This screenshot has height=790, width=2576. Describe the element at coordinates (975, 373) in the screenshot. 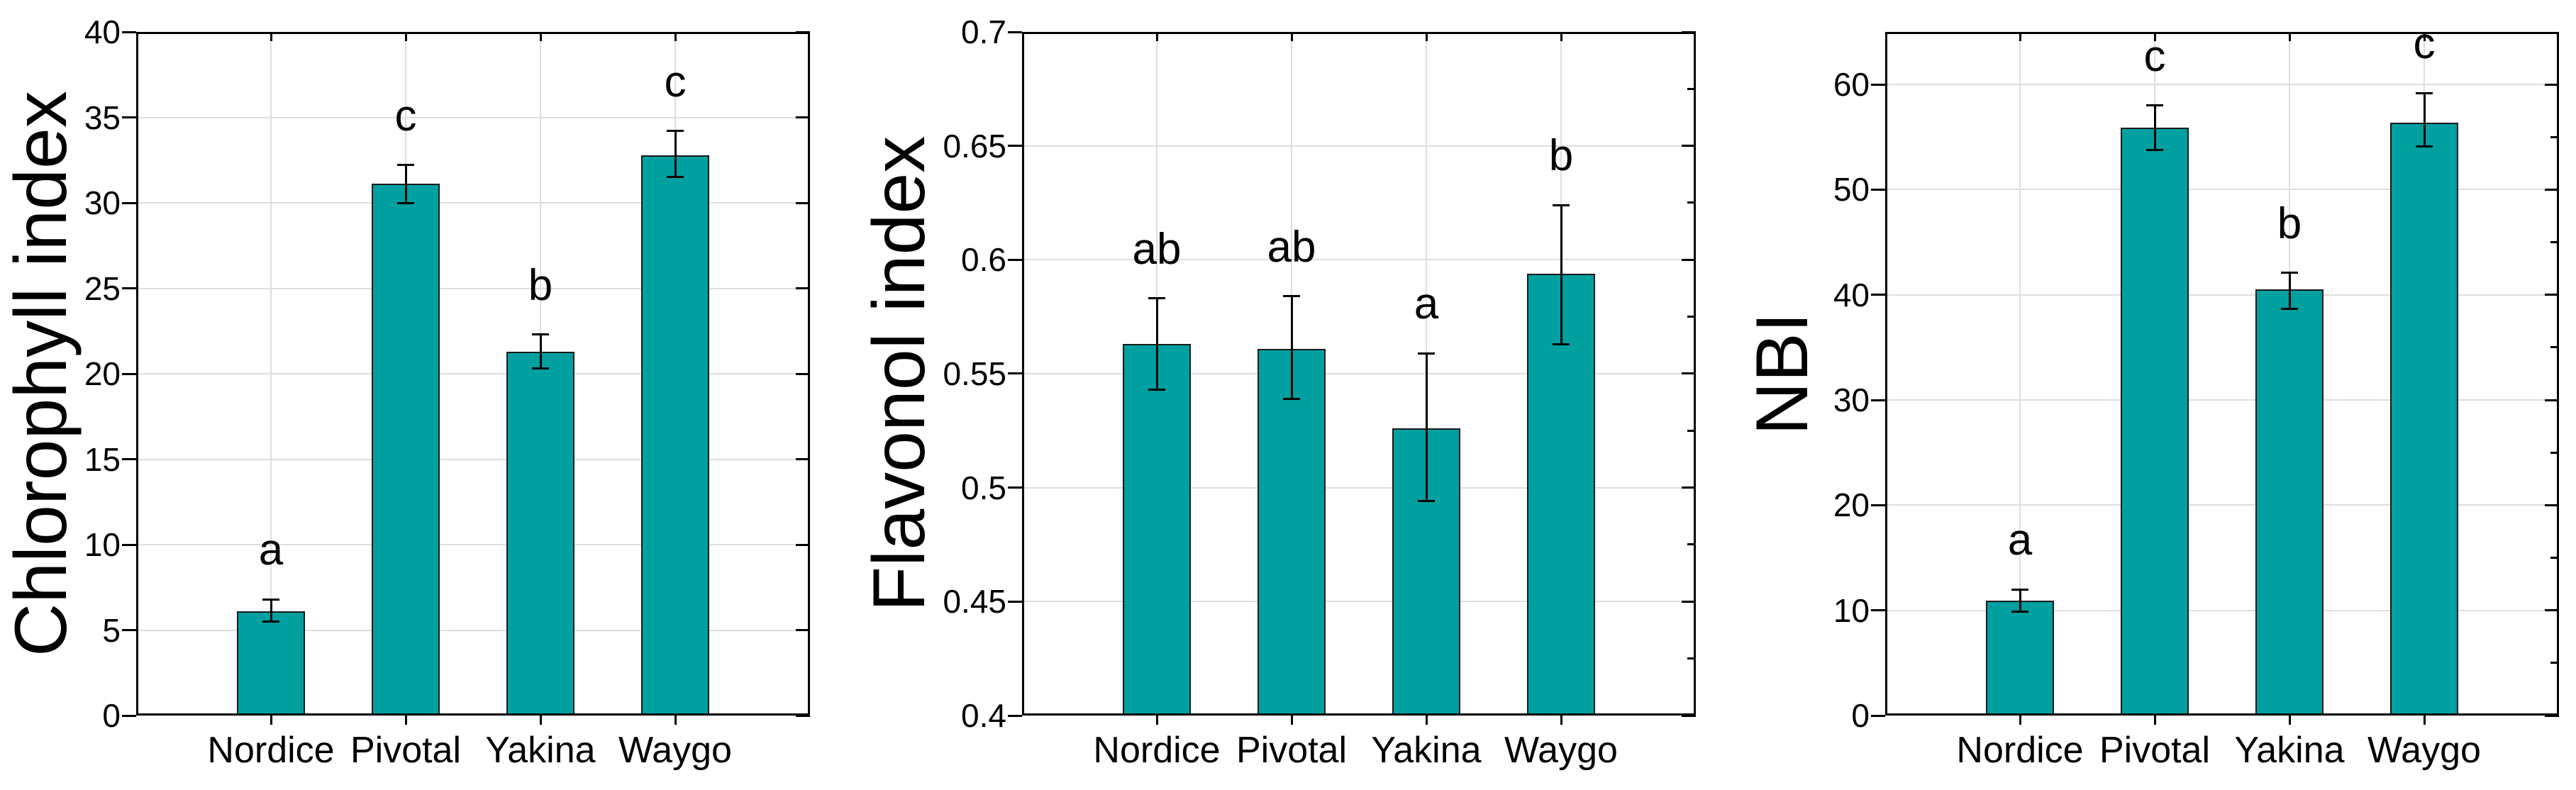

I see `y-tick-label: 0.55` at that location.